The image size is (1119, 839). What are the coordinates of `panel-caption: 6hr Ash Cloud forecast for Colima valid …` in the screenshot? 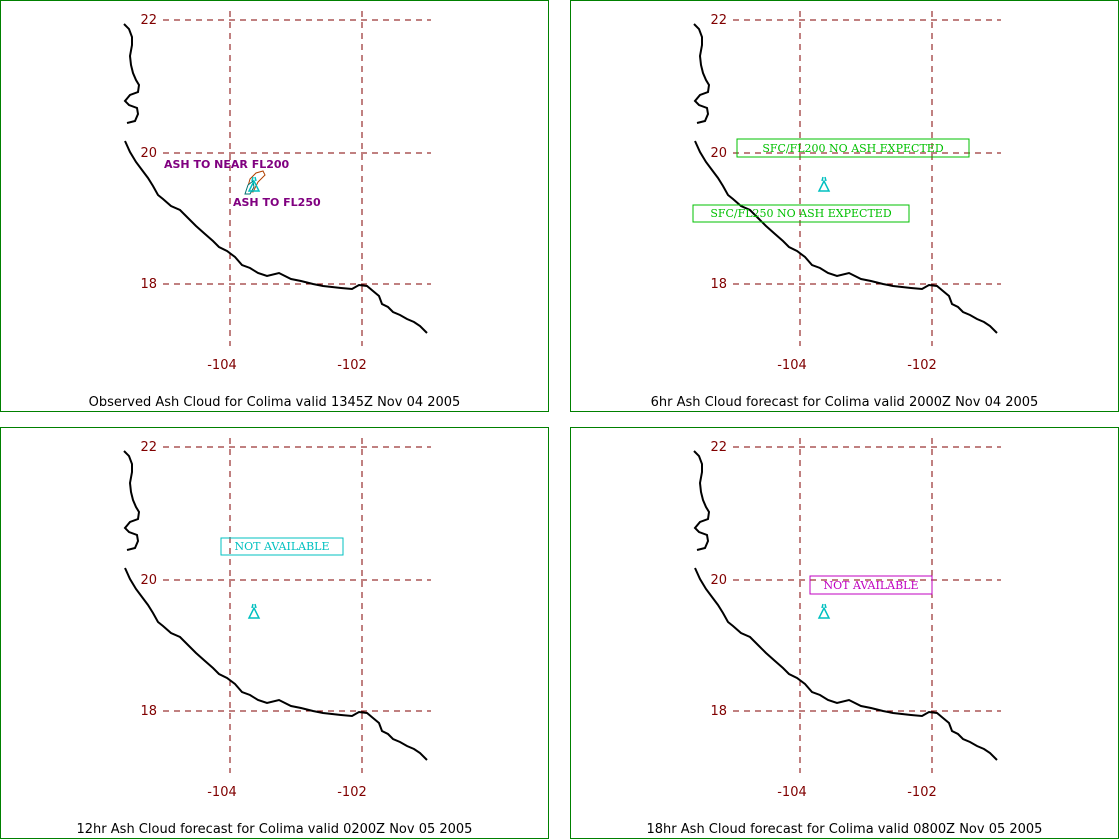 It's located at (844, 402).